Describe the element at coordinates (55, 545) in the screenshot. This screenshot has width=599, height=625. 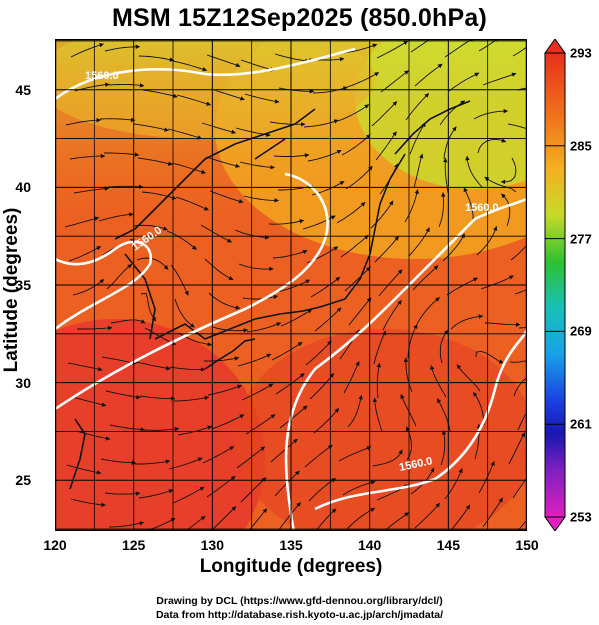
I see `x-tick-label: 120` at that location.